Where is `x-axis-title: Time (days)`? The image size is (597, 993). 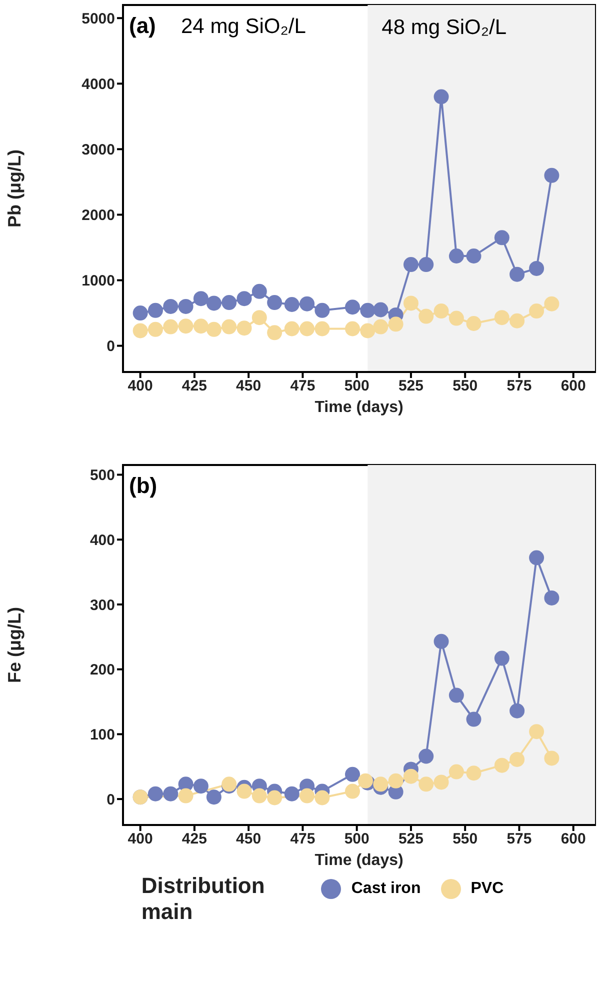
x-axis-title: Time (days) is located at coordinates (359, 860).